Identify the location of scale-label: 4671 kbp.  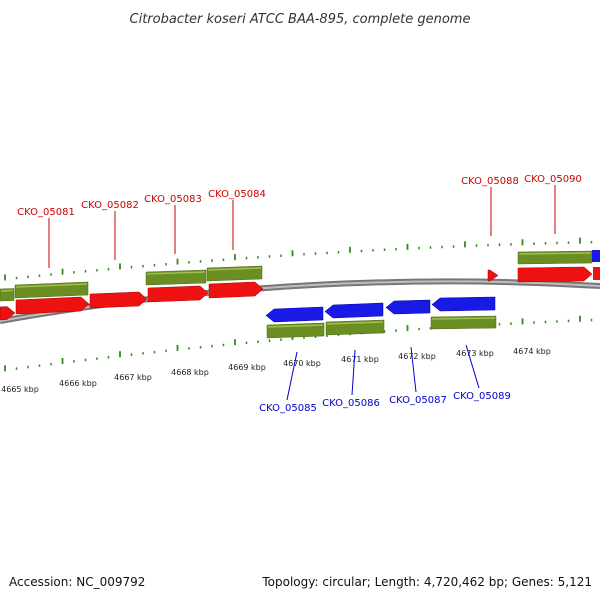
(360, 359).